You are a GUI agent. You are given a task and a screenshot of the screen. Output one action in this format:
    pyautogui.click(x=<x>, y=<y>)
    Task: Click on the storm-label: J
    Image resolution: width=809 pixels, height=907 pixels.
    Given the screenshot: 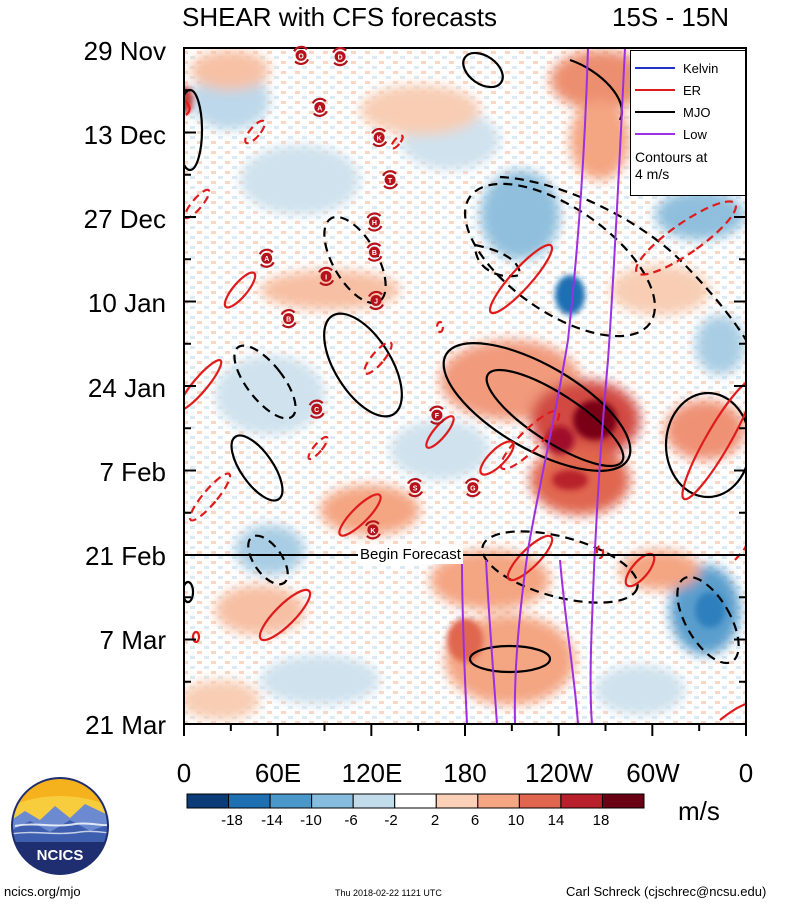 What is the action you would take?
    pyautogui.click(x=376, y=301)
    